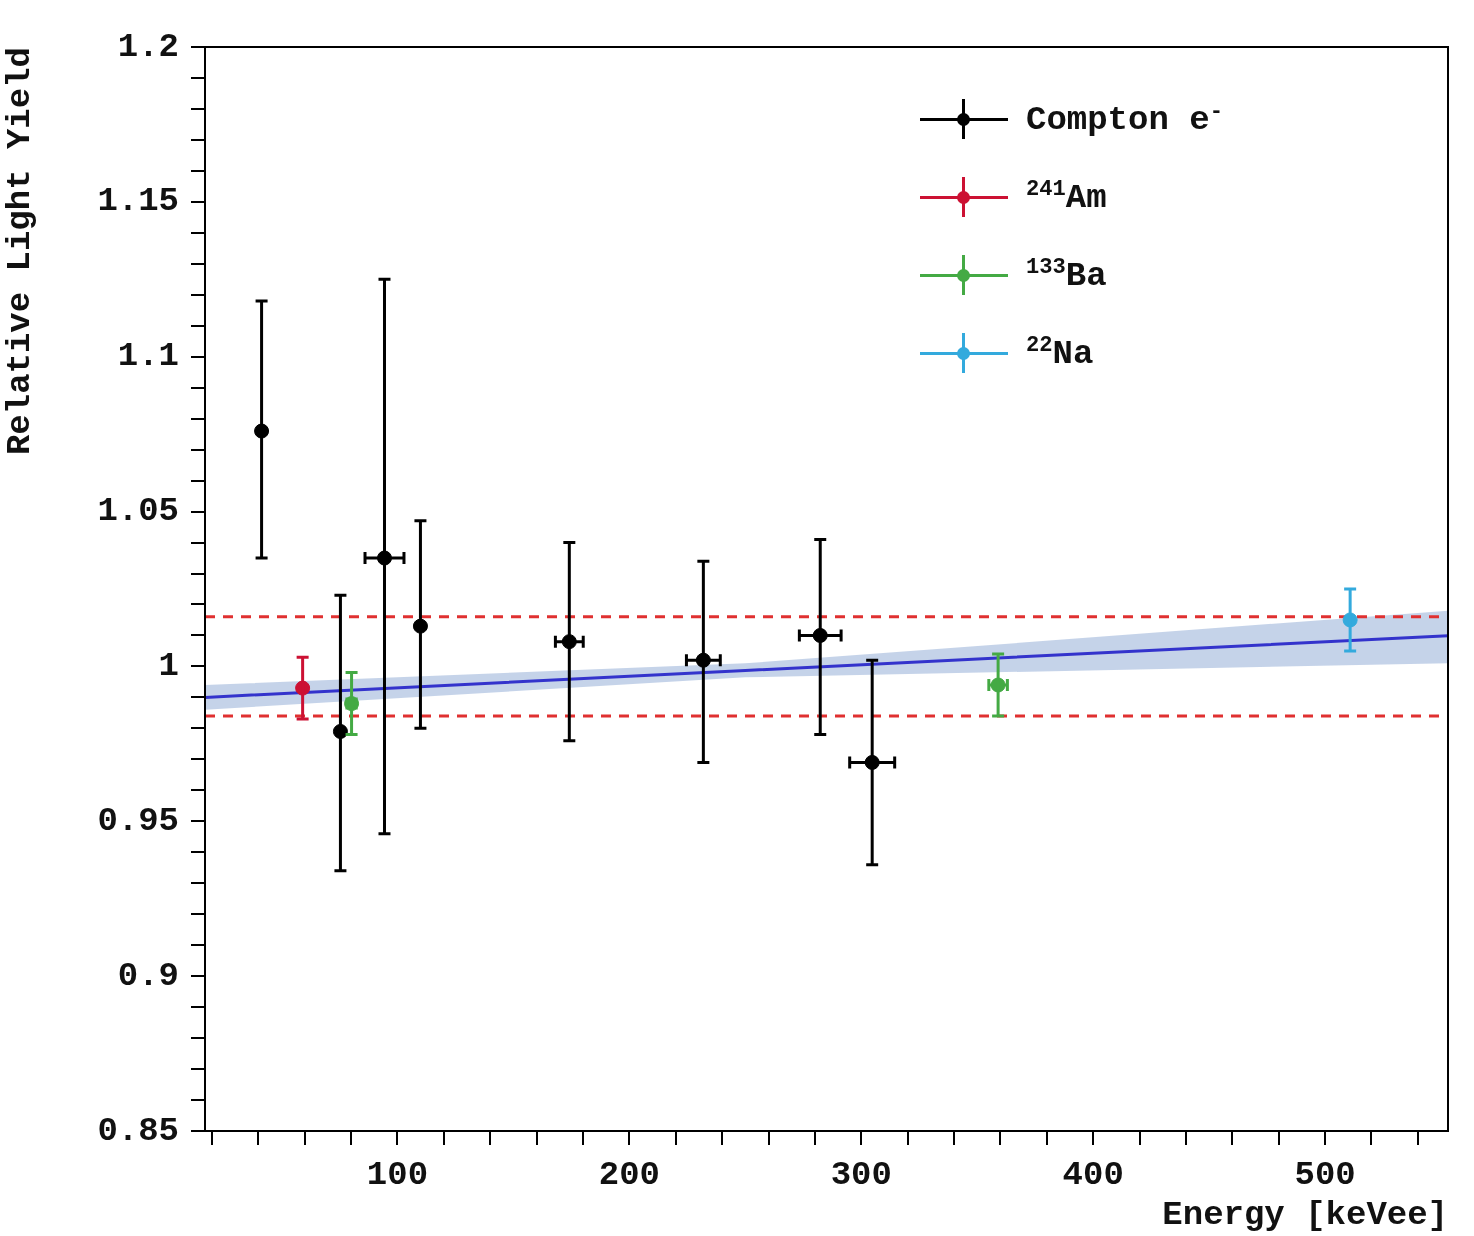 The width and height of the screenshot is (1474, 1236). Describe the element at coordinates (397, 1174) in the screenshot. I see `x-tick-label: 100` at that location.